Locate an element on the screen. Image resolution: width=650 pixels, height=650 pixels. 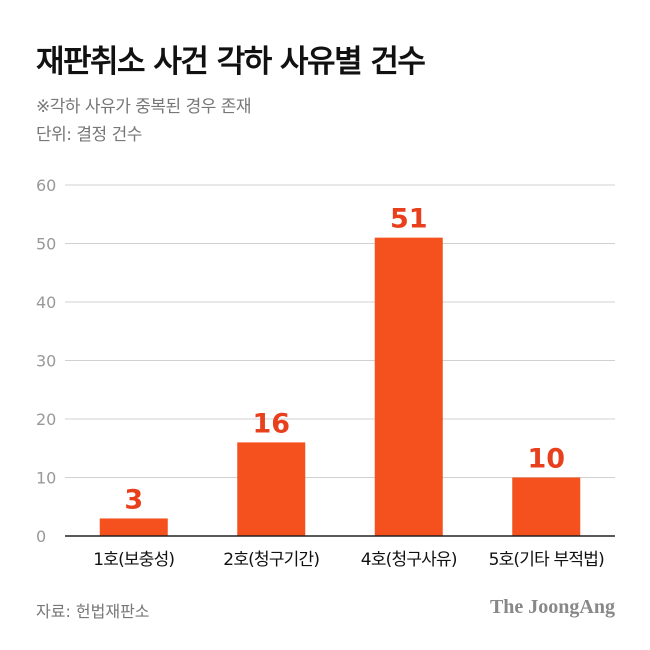
chart-title: 재판취소 사건 각하 사유별 건수 is located at coordinates (231, 62).